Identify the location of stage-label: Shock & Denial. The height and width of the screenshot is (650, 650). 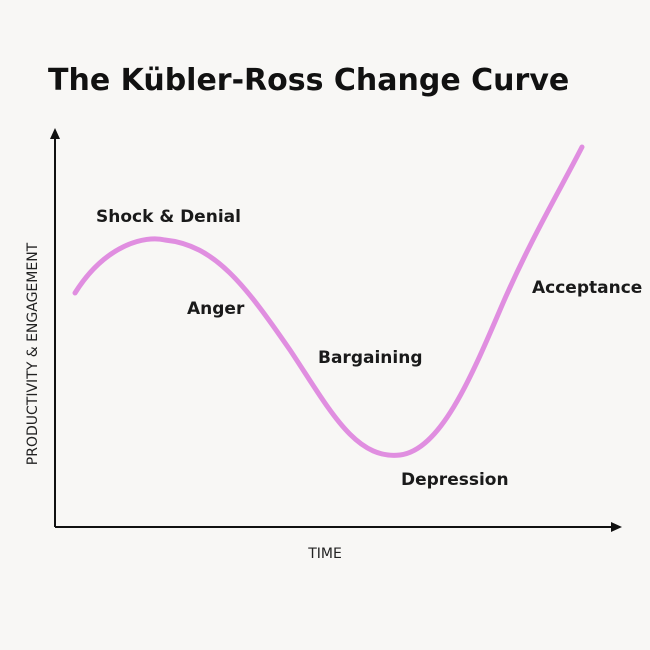
(168, 217).